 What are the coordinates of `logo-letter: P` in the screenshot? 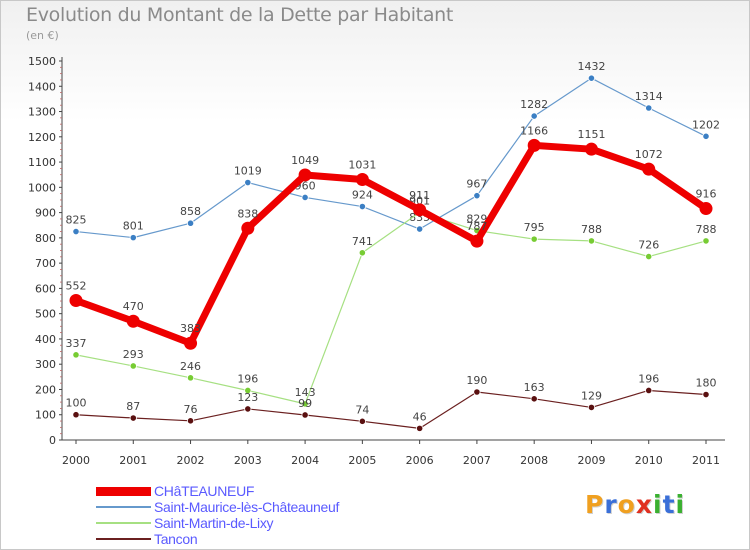 It's located at (595, 504).